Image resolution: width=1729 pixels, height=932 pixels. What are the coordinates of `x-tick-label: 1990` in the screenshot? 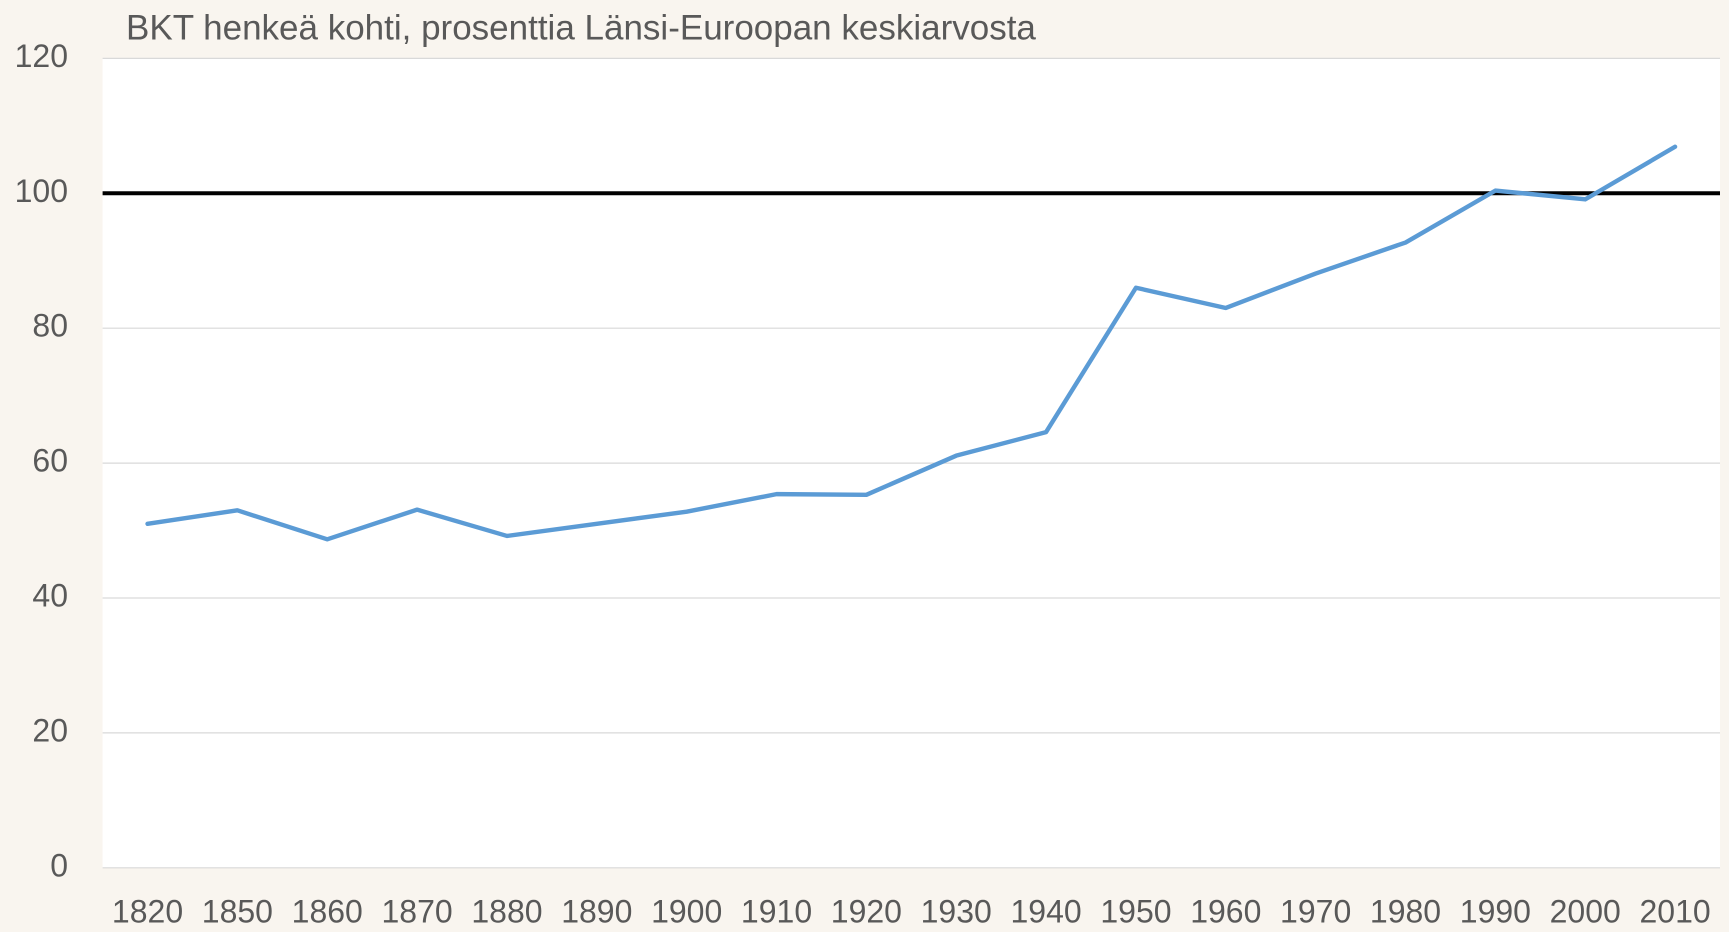 It's located at (1495, 911).